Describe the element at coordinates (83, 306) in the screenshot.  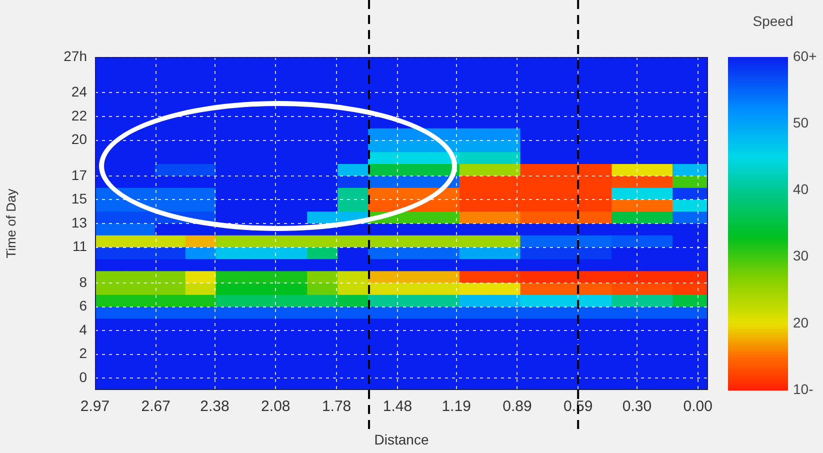
I see `y-tick-label: 6` at that location.